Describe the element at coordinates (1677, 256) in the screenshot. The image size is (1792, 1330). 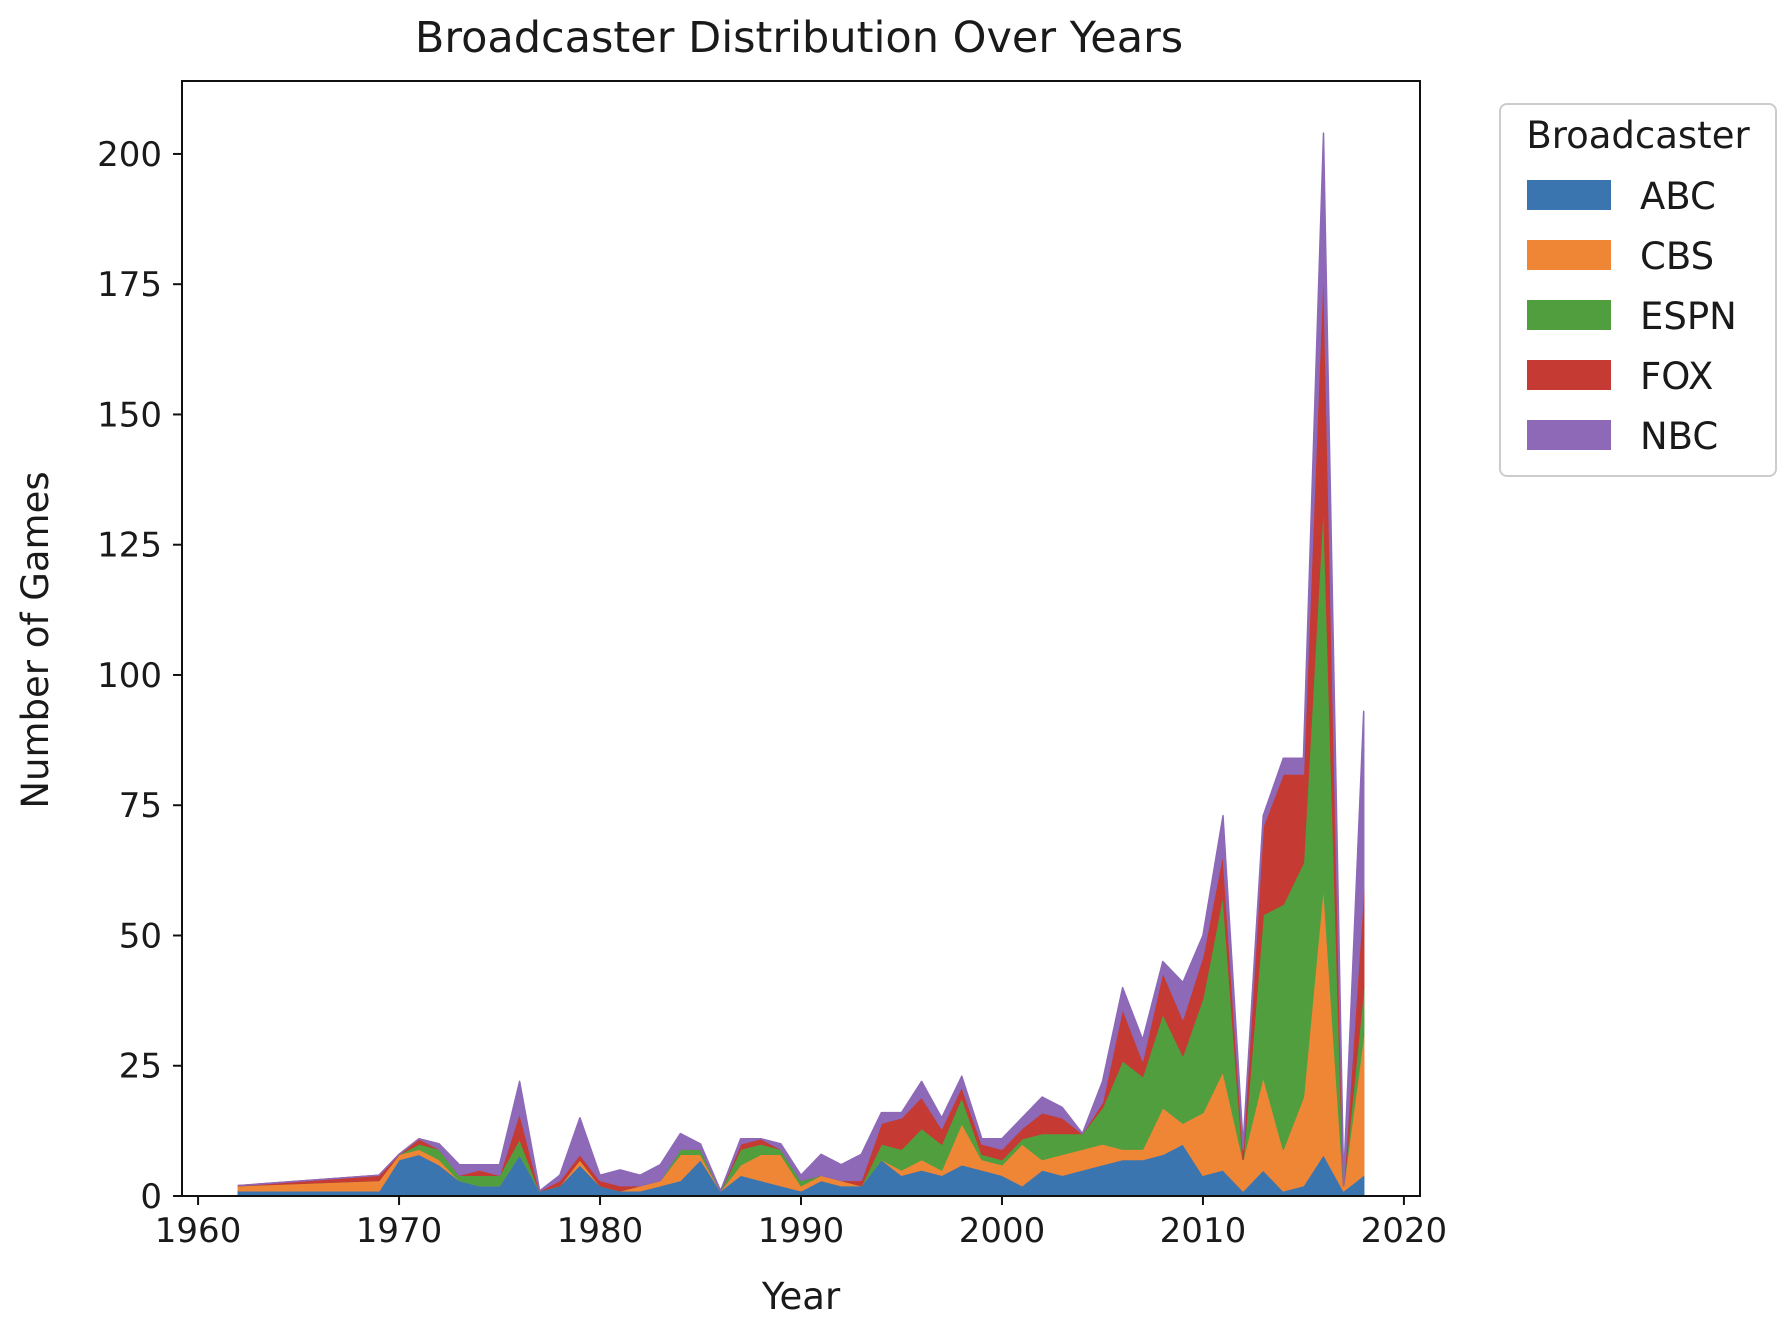
I see `legend-label-cbs: CBS` at that location.